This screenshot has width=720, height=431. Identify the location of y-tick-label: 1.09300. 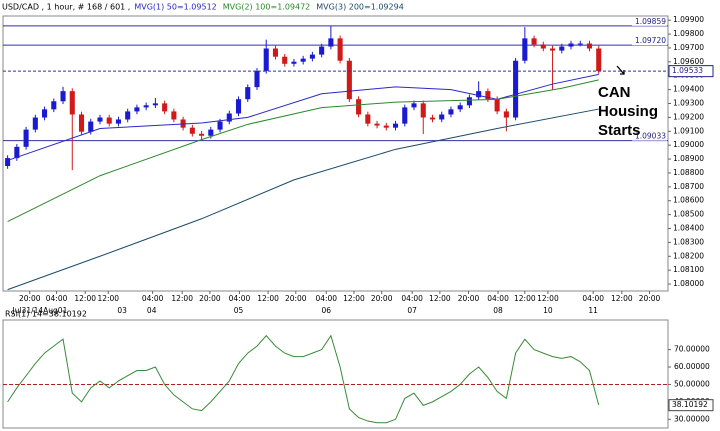
(688, 103).